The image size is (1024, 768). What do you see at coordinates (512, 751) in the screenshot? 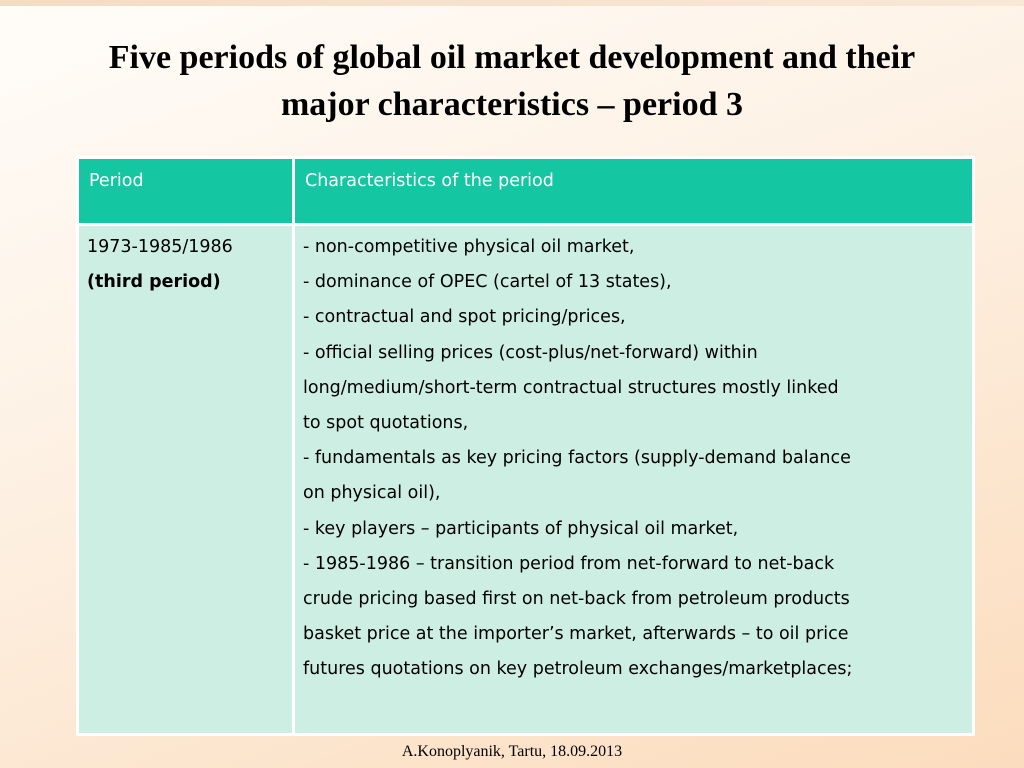
I see `footer-credit: A.Konoplyanik, Tartu, 18.09.2013` at bounding box center [512, 751].